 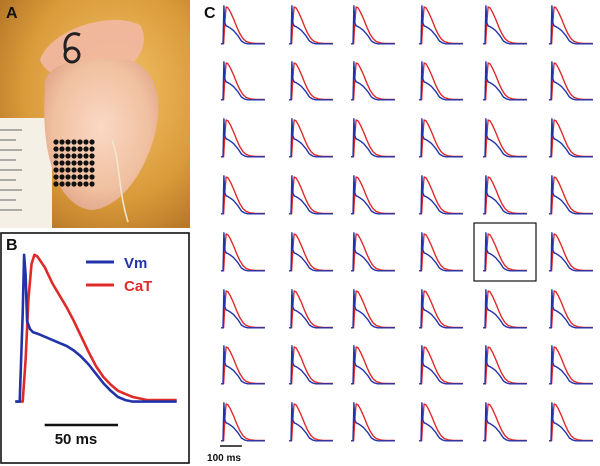 I want to click on panel-c-label: C, so click(x=210, y=13).